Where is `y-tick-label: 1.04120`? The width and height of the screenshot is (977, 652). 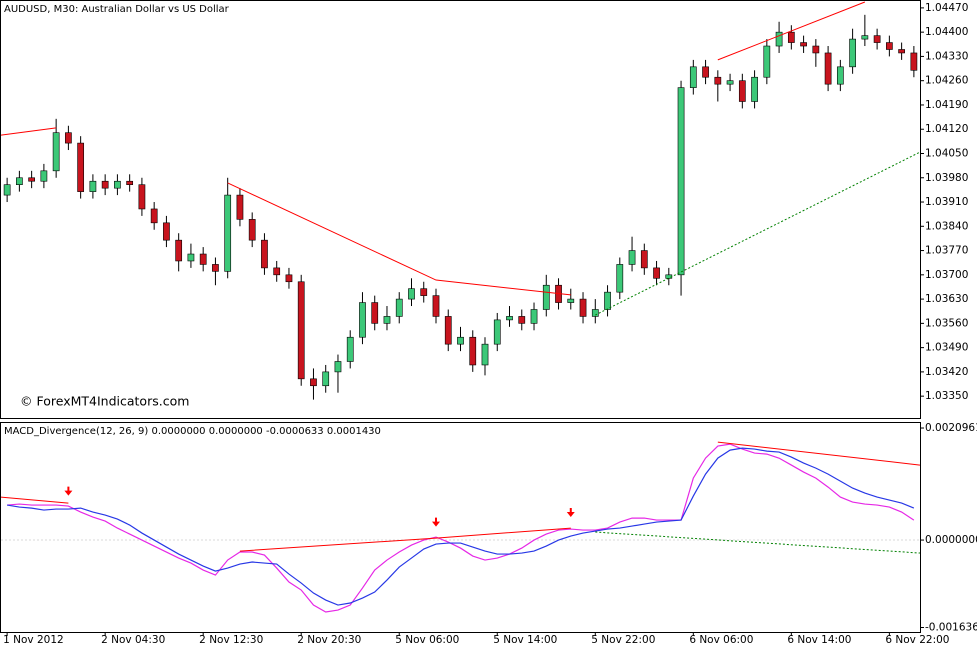 y-tick-label: 1.04120 is located at coordinates (946, 129).